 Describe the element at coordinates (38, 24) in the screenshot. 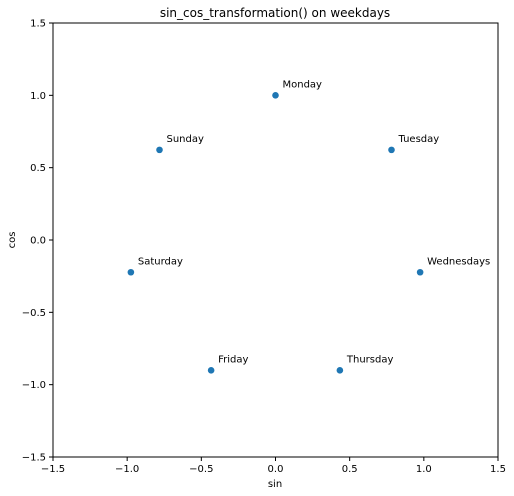

I see `y-tick-label: 1.5` at that location.